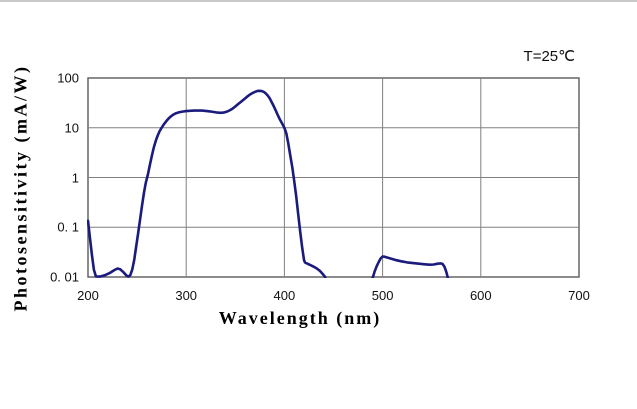 The width and height of the screenshot is (637, 409). What do you see at coordinates (382, 295) in the screenshot?
I see `x-tick-label-500: 500` at bounding box center [382, 295].